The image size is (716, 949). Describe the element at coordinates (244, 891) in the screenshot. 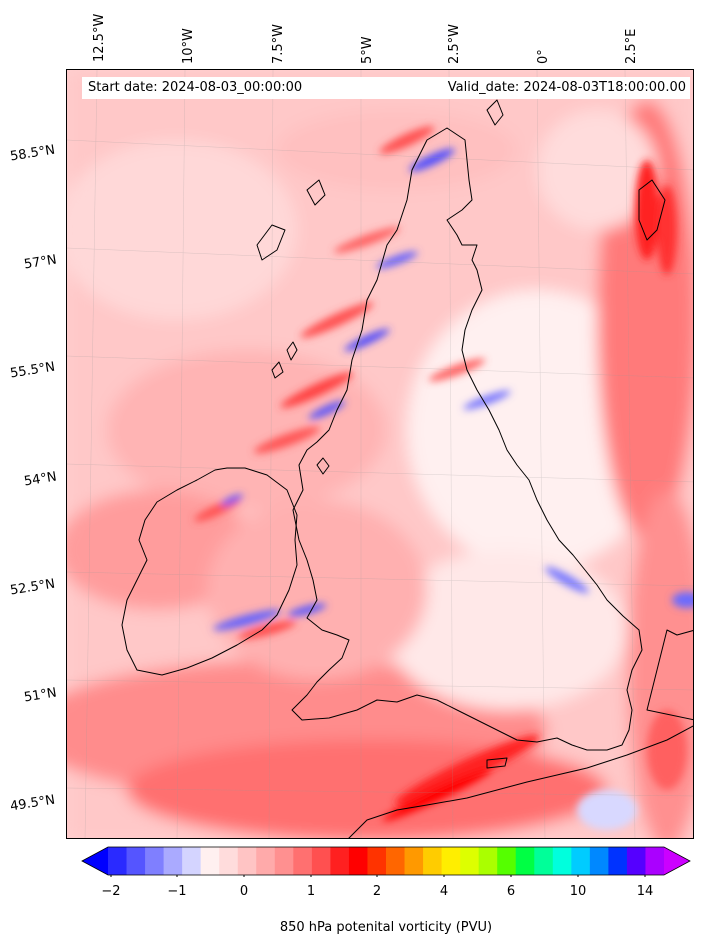

I see `cb-tick-label: 0` at that location.